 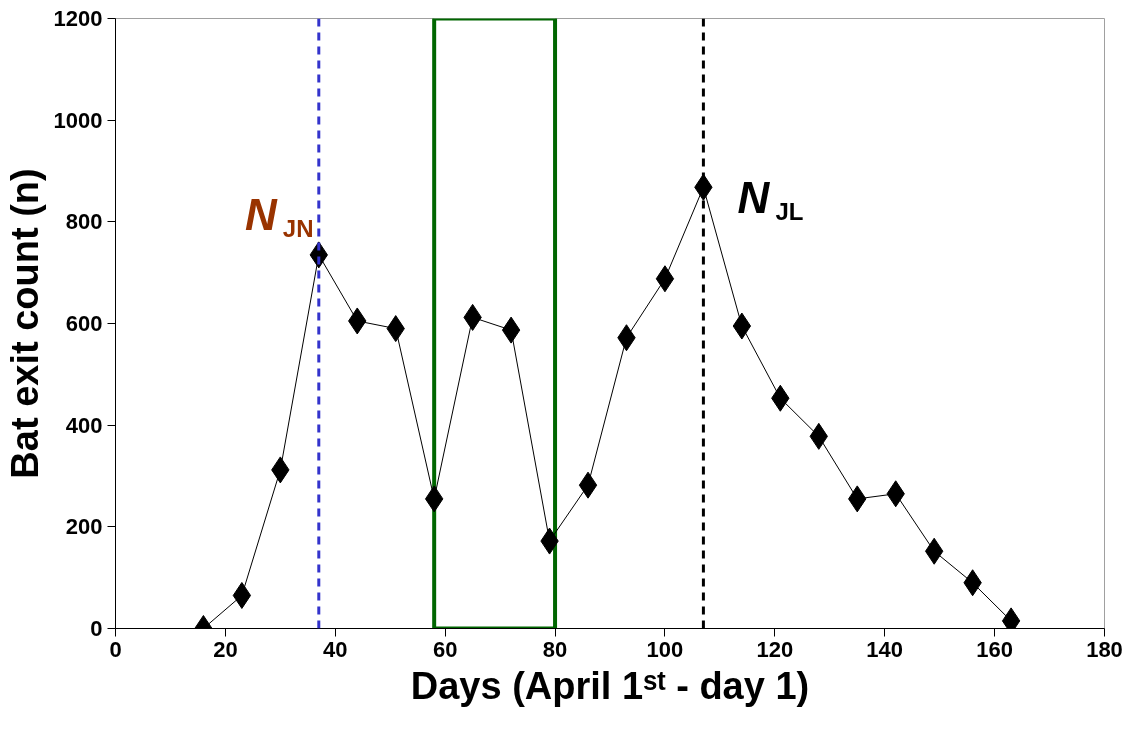 What do you see at coordinates (78, 18) in the screenshot?
I see `y-tick-label: 1200` at bounding box center [78, 18].